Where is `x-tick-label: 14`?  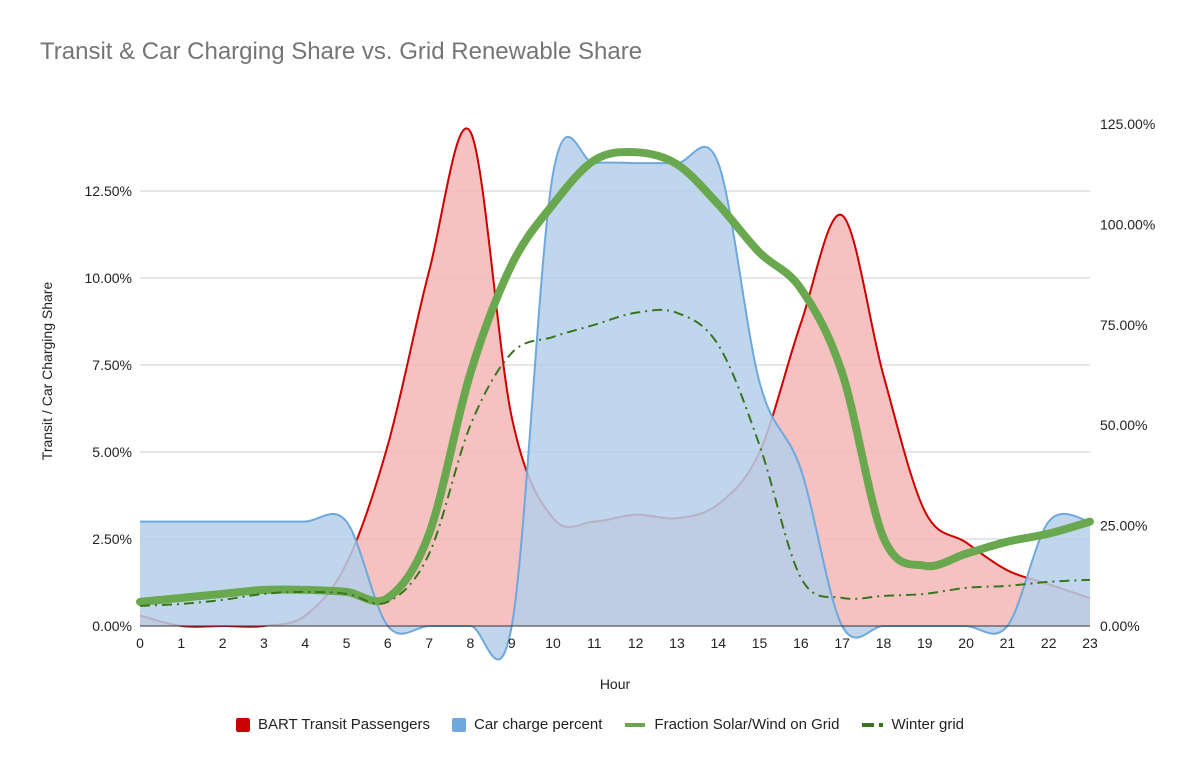
x-tick-label: 14 is located at coordinates (718, 643).